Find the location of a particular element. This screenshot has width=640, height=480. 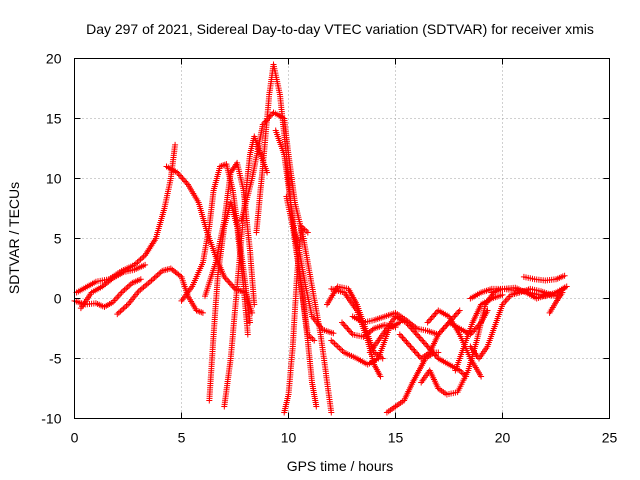

y-axis-label: SDTVAR / TECUs is located at coordinates (14, 238).